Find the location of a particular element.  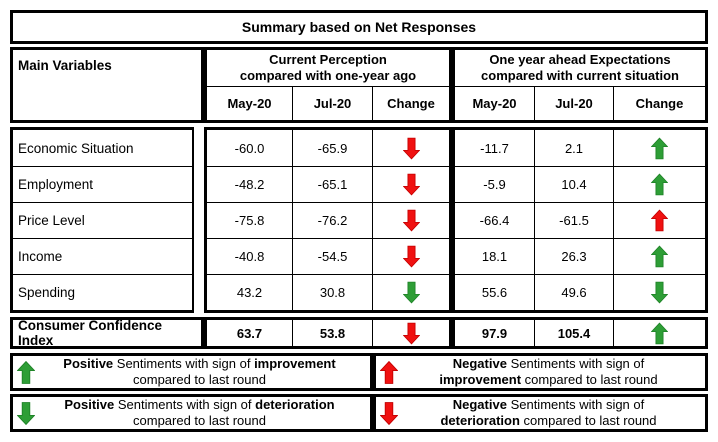

cci-current-perception-values: 63.7 53.8 is located at coordinates (328, 333).